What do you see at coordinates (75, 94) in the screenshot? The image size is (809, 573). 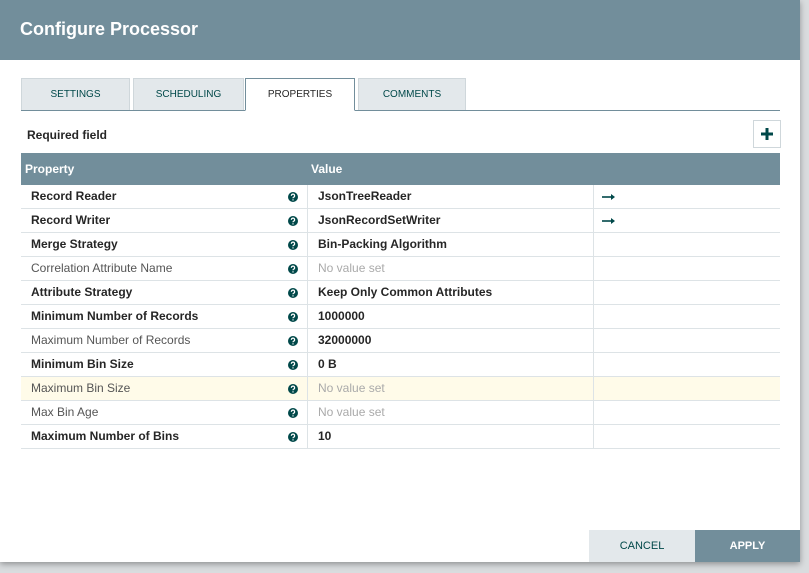 I see `tab: SETTINGS` at bounding box center [75, 94].